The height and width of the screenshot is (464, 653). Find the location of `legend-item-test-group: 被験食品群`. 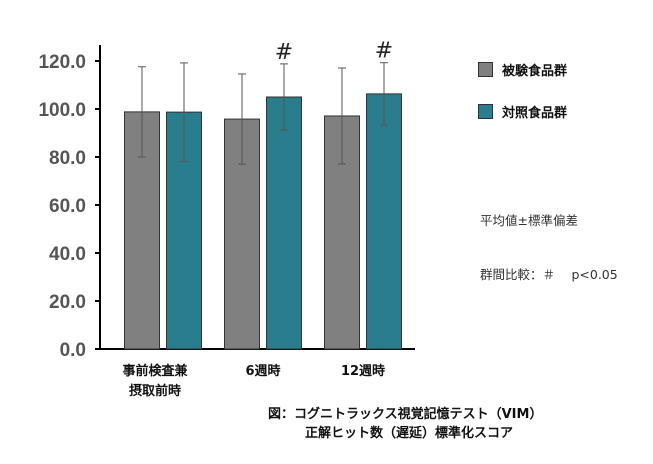

legend-item-test-group: 被験食品群 is located at coordinates (522, 69).